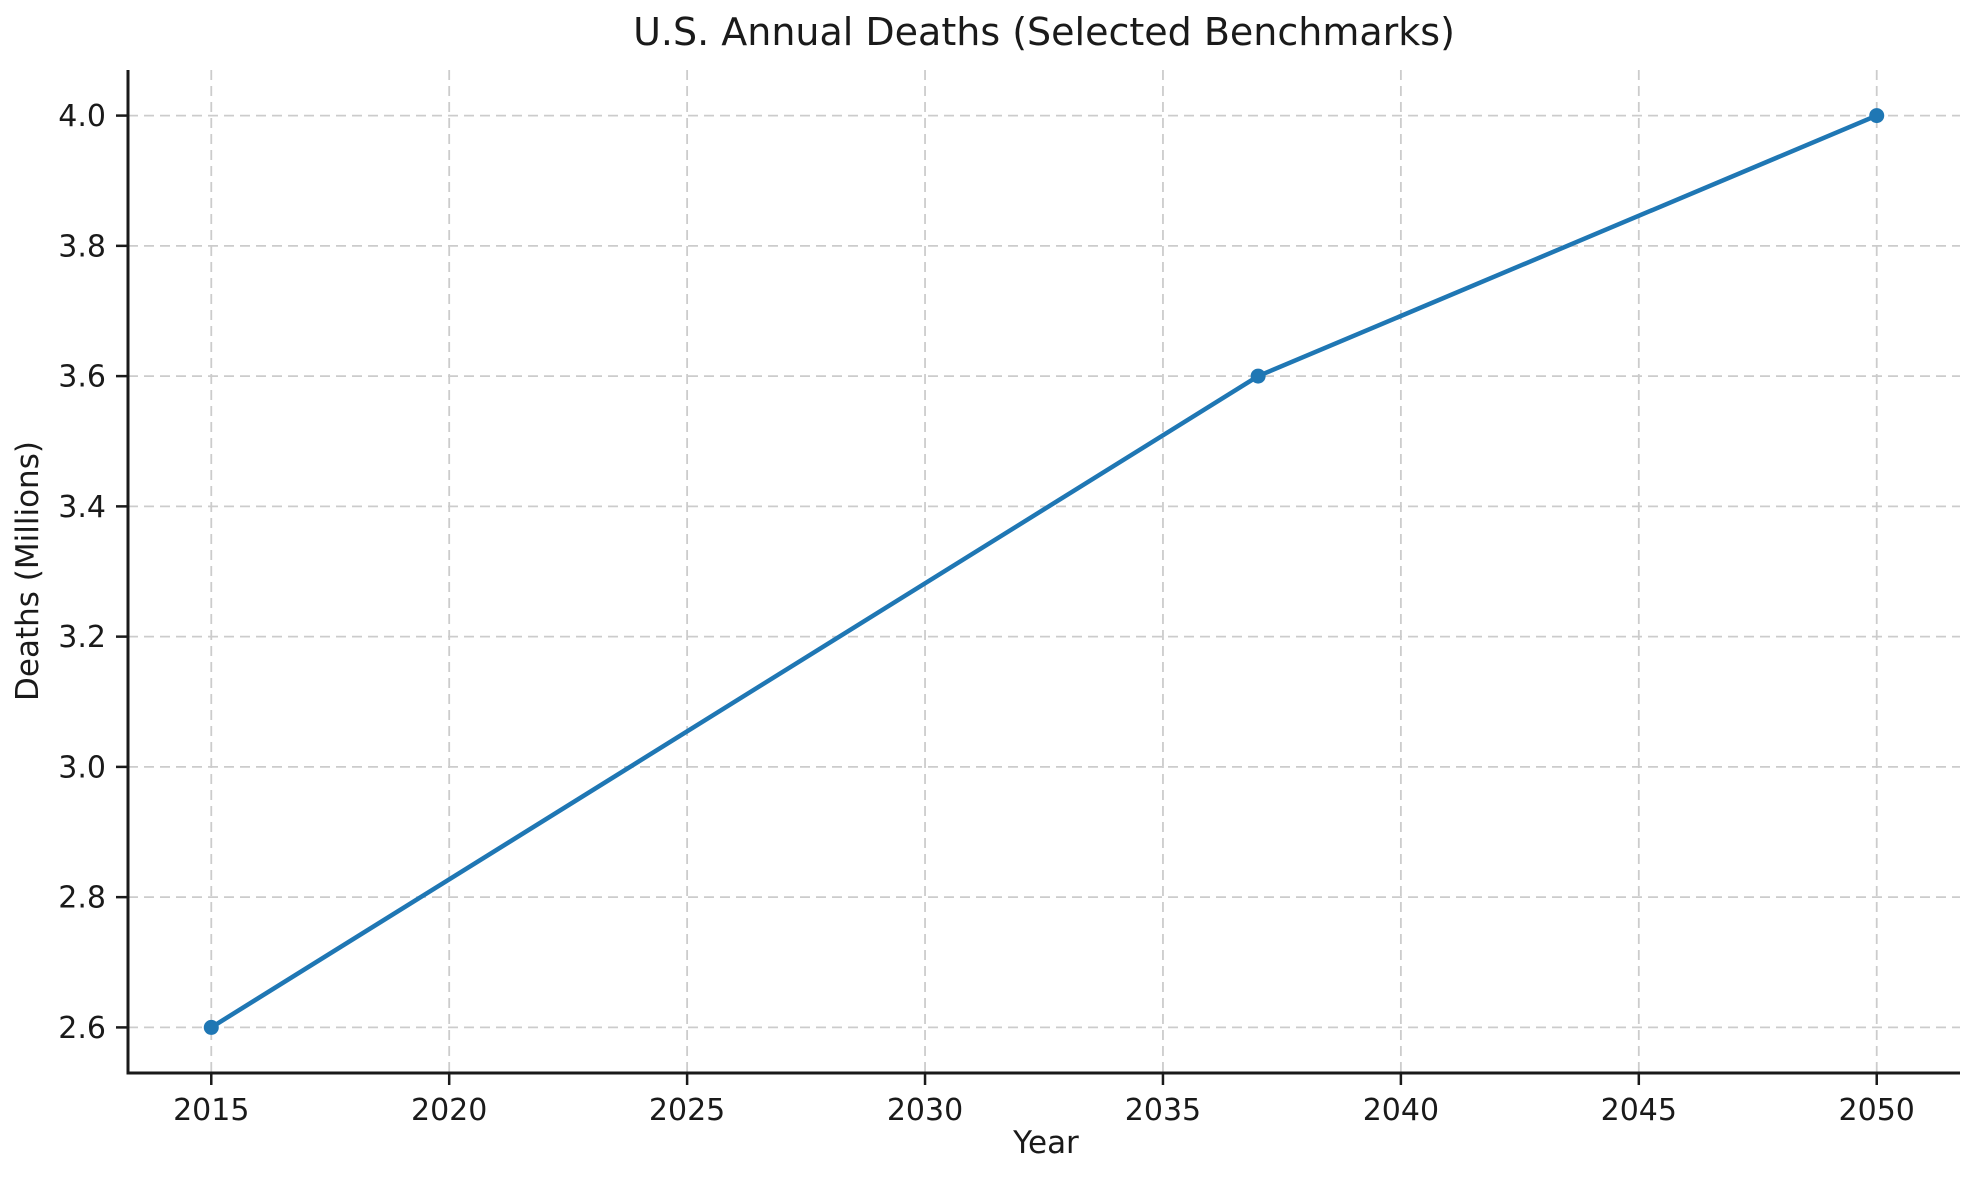 This screenshot has width=1979, height=1180. Describe the element at coordinates (1401, 1110) in the screenshot. I see `x-tick-label: 2040` at that location.